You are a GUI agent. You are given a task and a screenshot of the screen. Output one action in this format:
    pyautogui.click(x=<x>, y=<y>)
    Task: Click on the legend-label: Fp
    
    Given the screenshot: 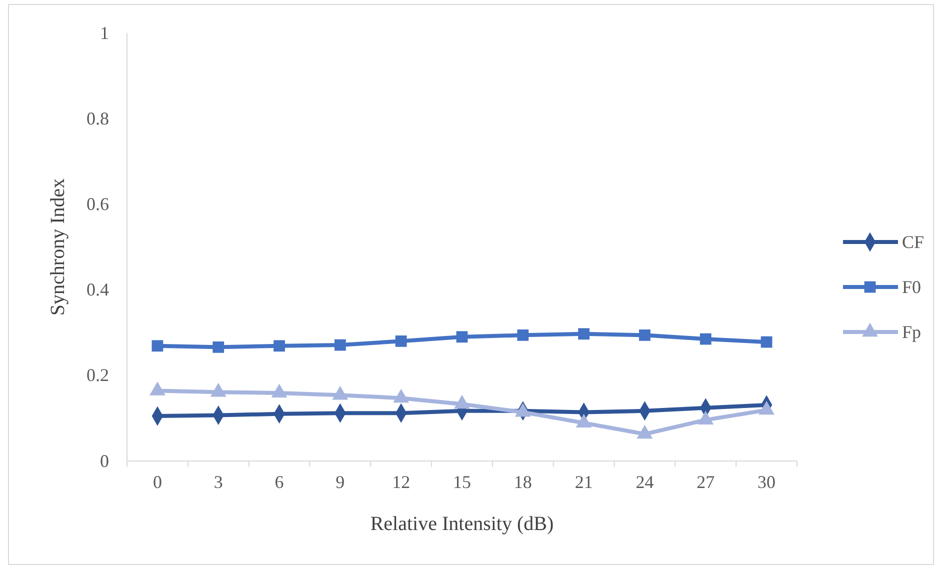 What is the action you would take?
    pyautogui.click(x=912, y=332)
    